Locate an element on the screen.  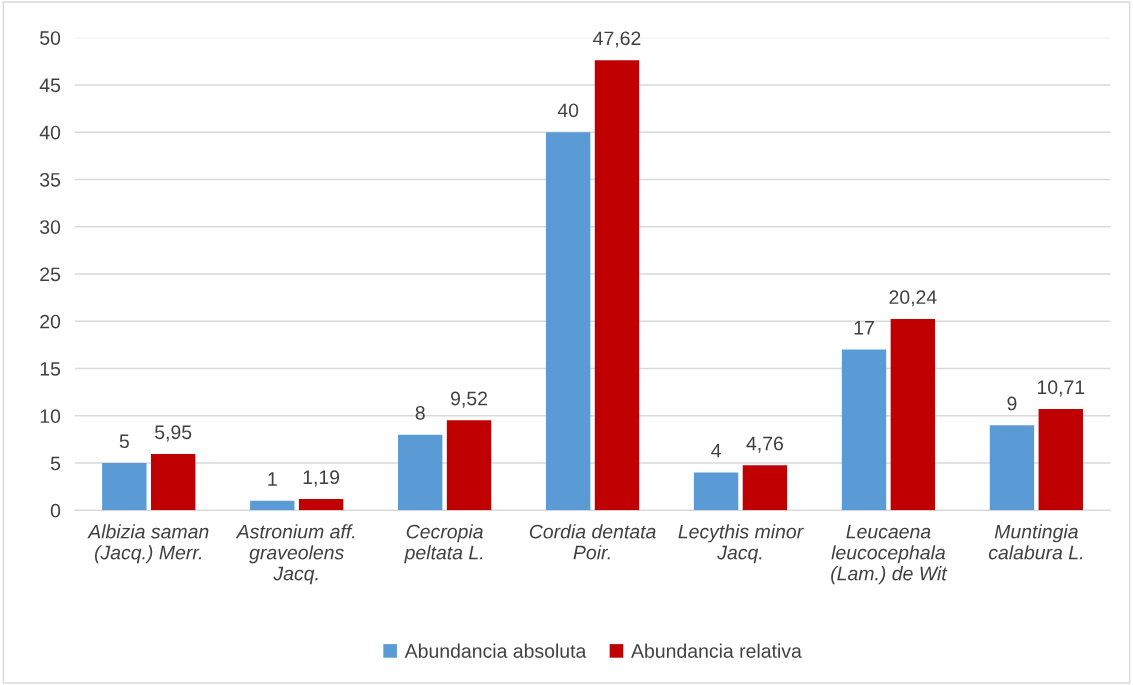
data-label: 40 is located at coordinates (568, 110).